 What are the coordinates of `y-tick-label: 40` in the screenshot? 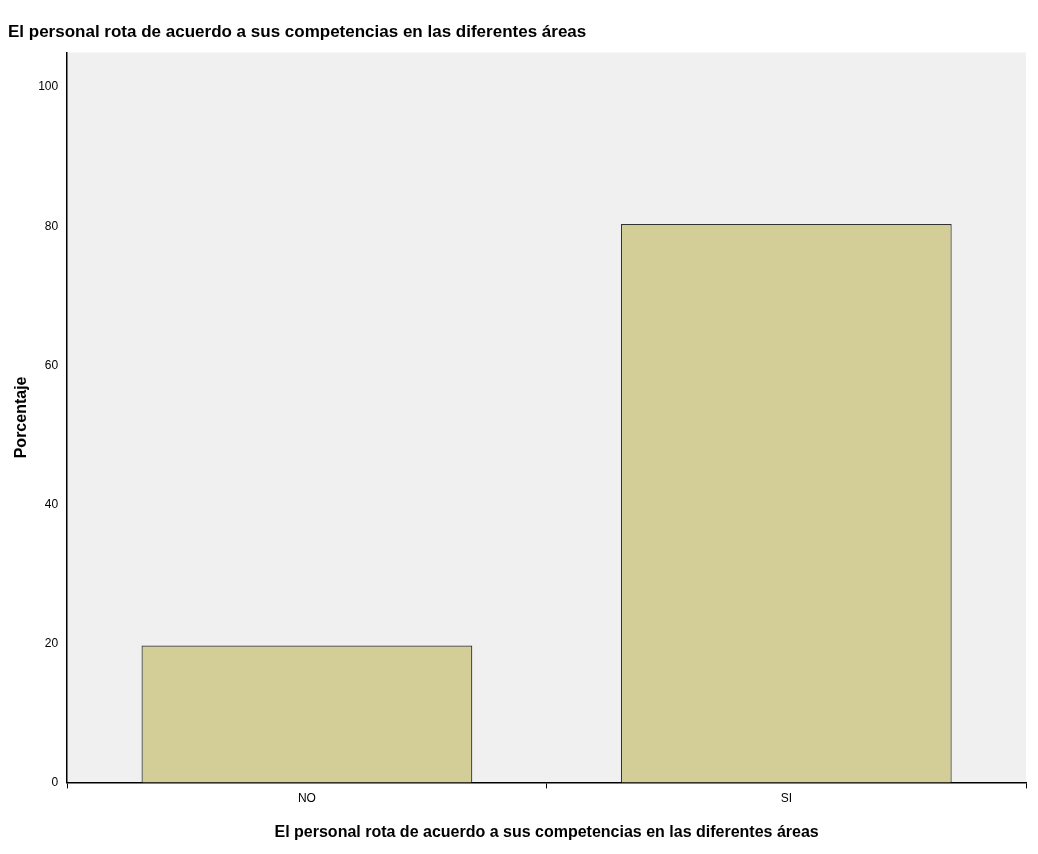 It's located at (51, 503).